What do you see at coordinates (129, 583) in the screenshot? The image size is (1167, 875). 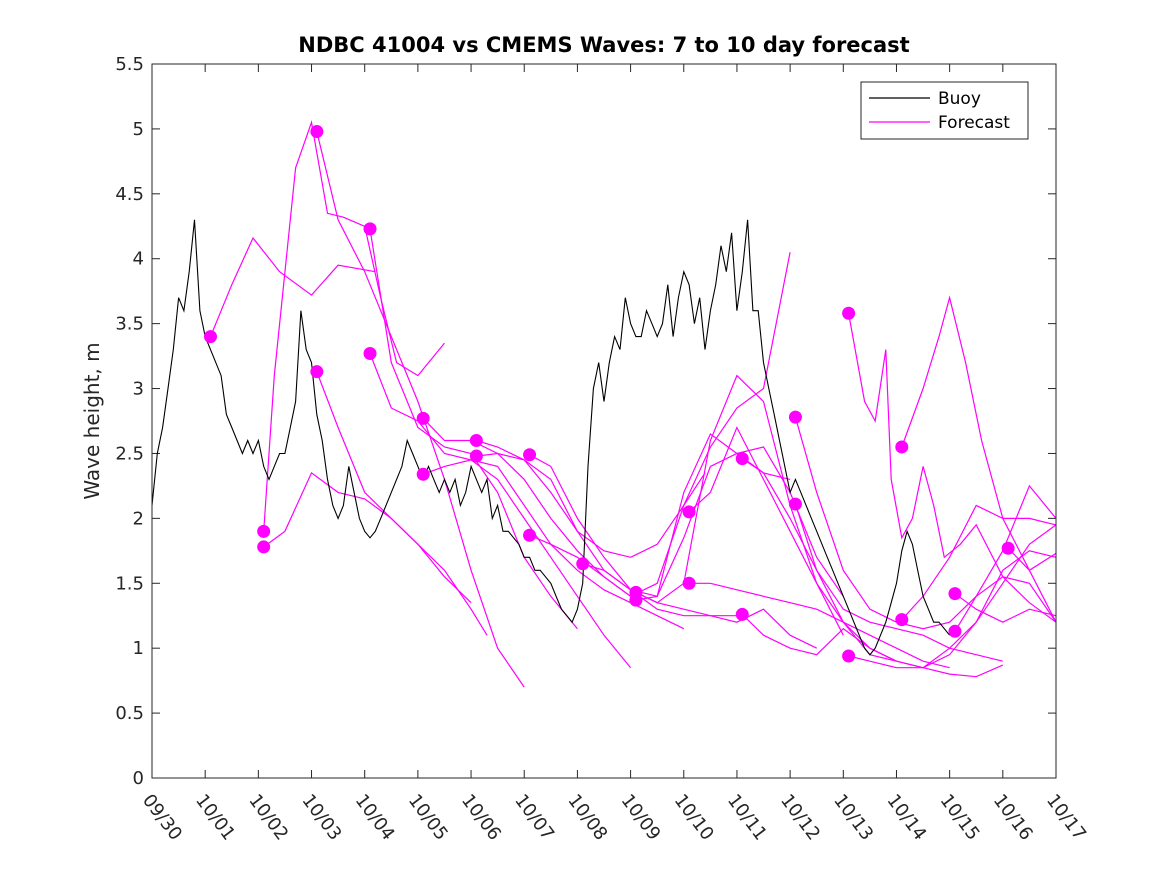 I see `y-tick-label: 1.5` at bounding box center [129, 583].